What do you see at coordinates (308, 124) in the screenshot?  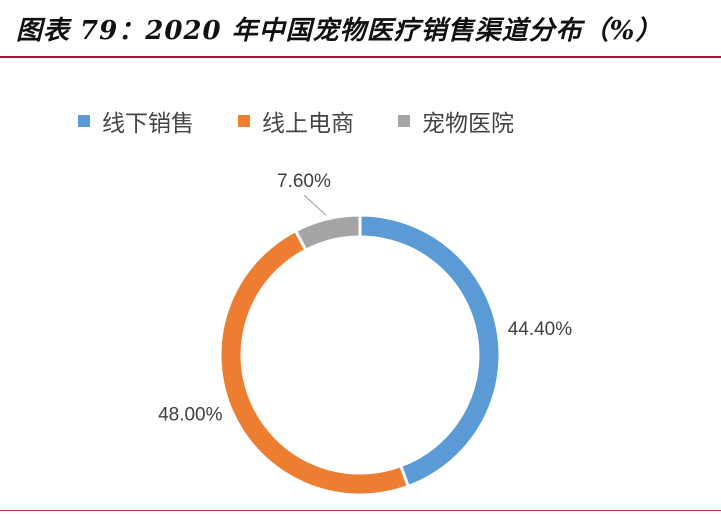 I see `legend-label-online: 线上电商` at bounding box center [308, 124].